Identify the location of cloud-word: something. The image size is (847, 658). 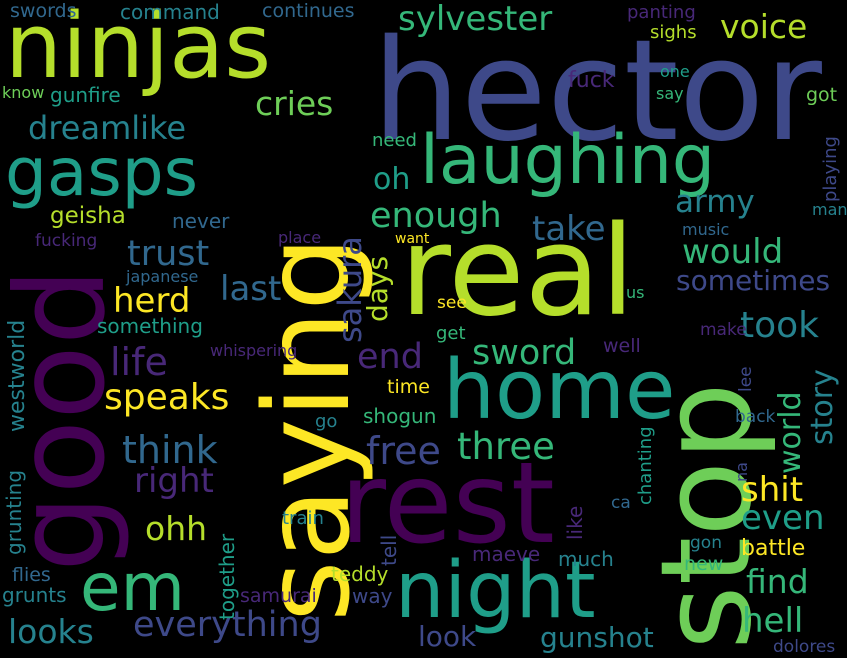
(150, 326).